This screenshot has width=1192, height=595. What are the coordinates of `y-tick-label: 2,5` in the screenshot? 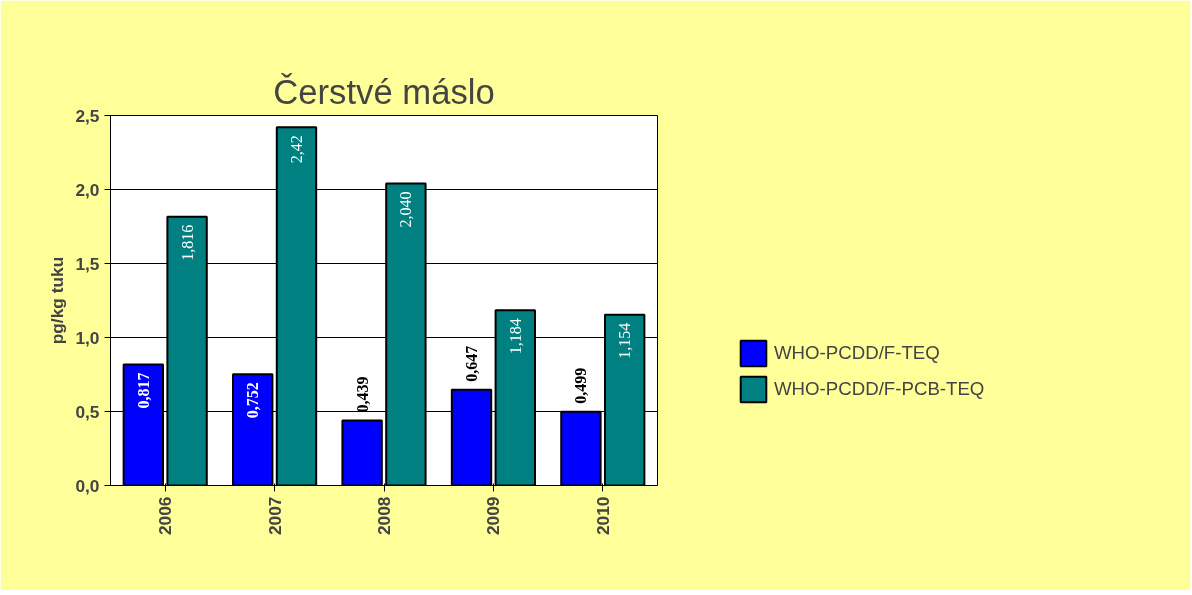 It's located at (87, 115).